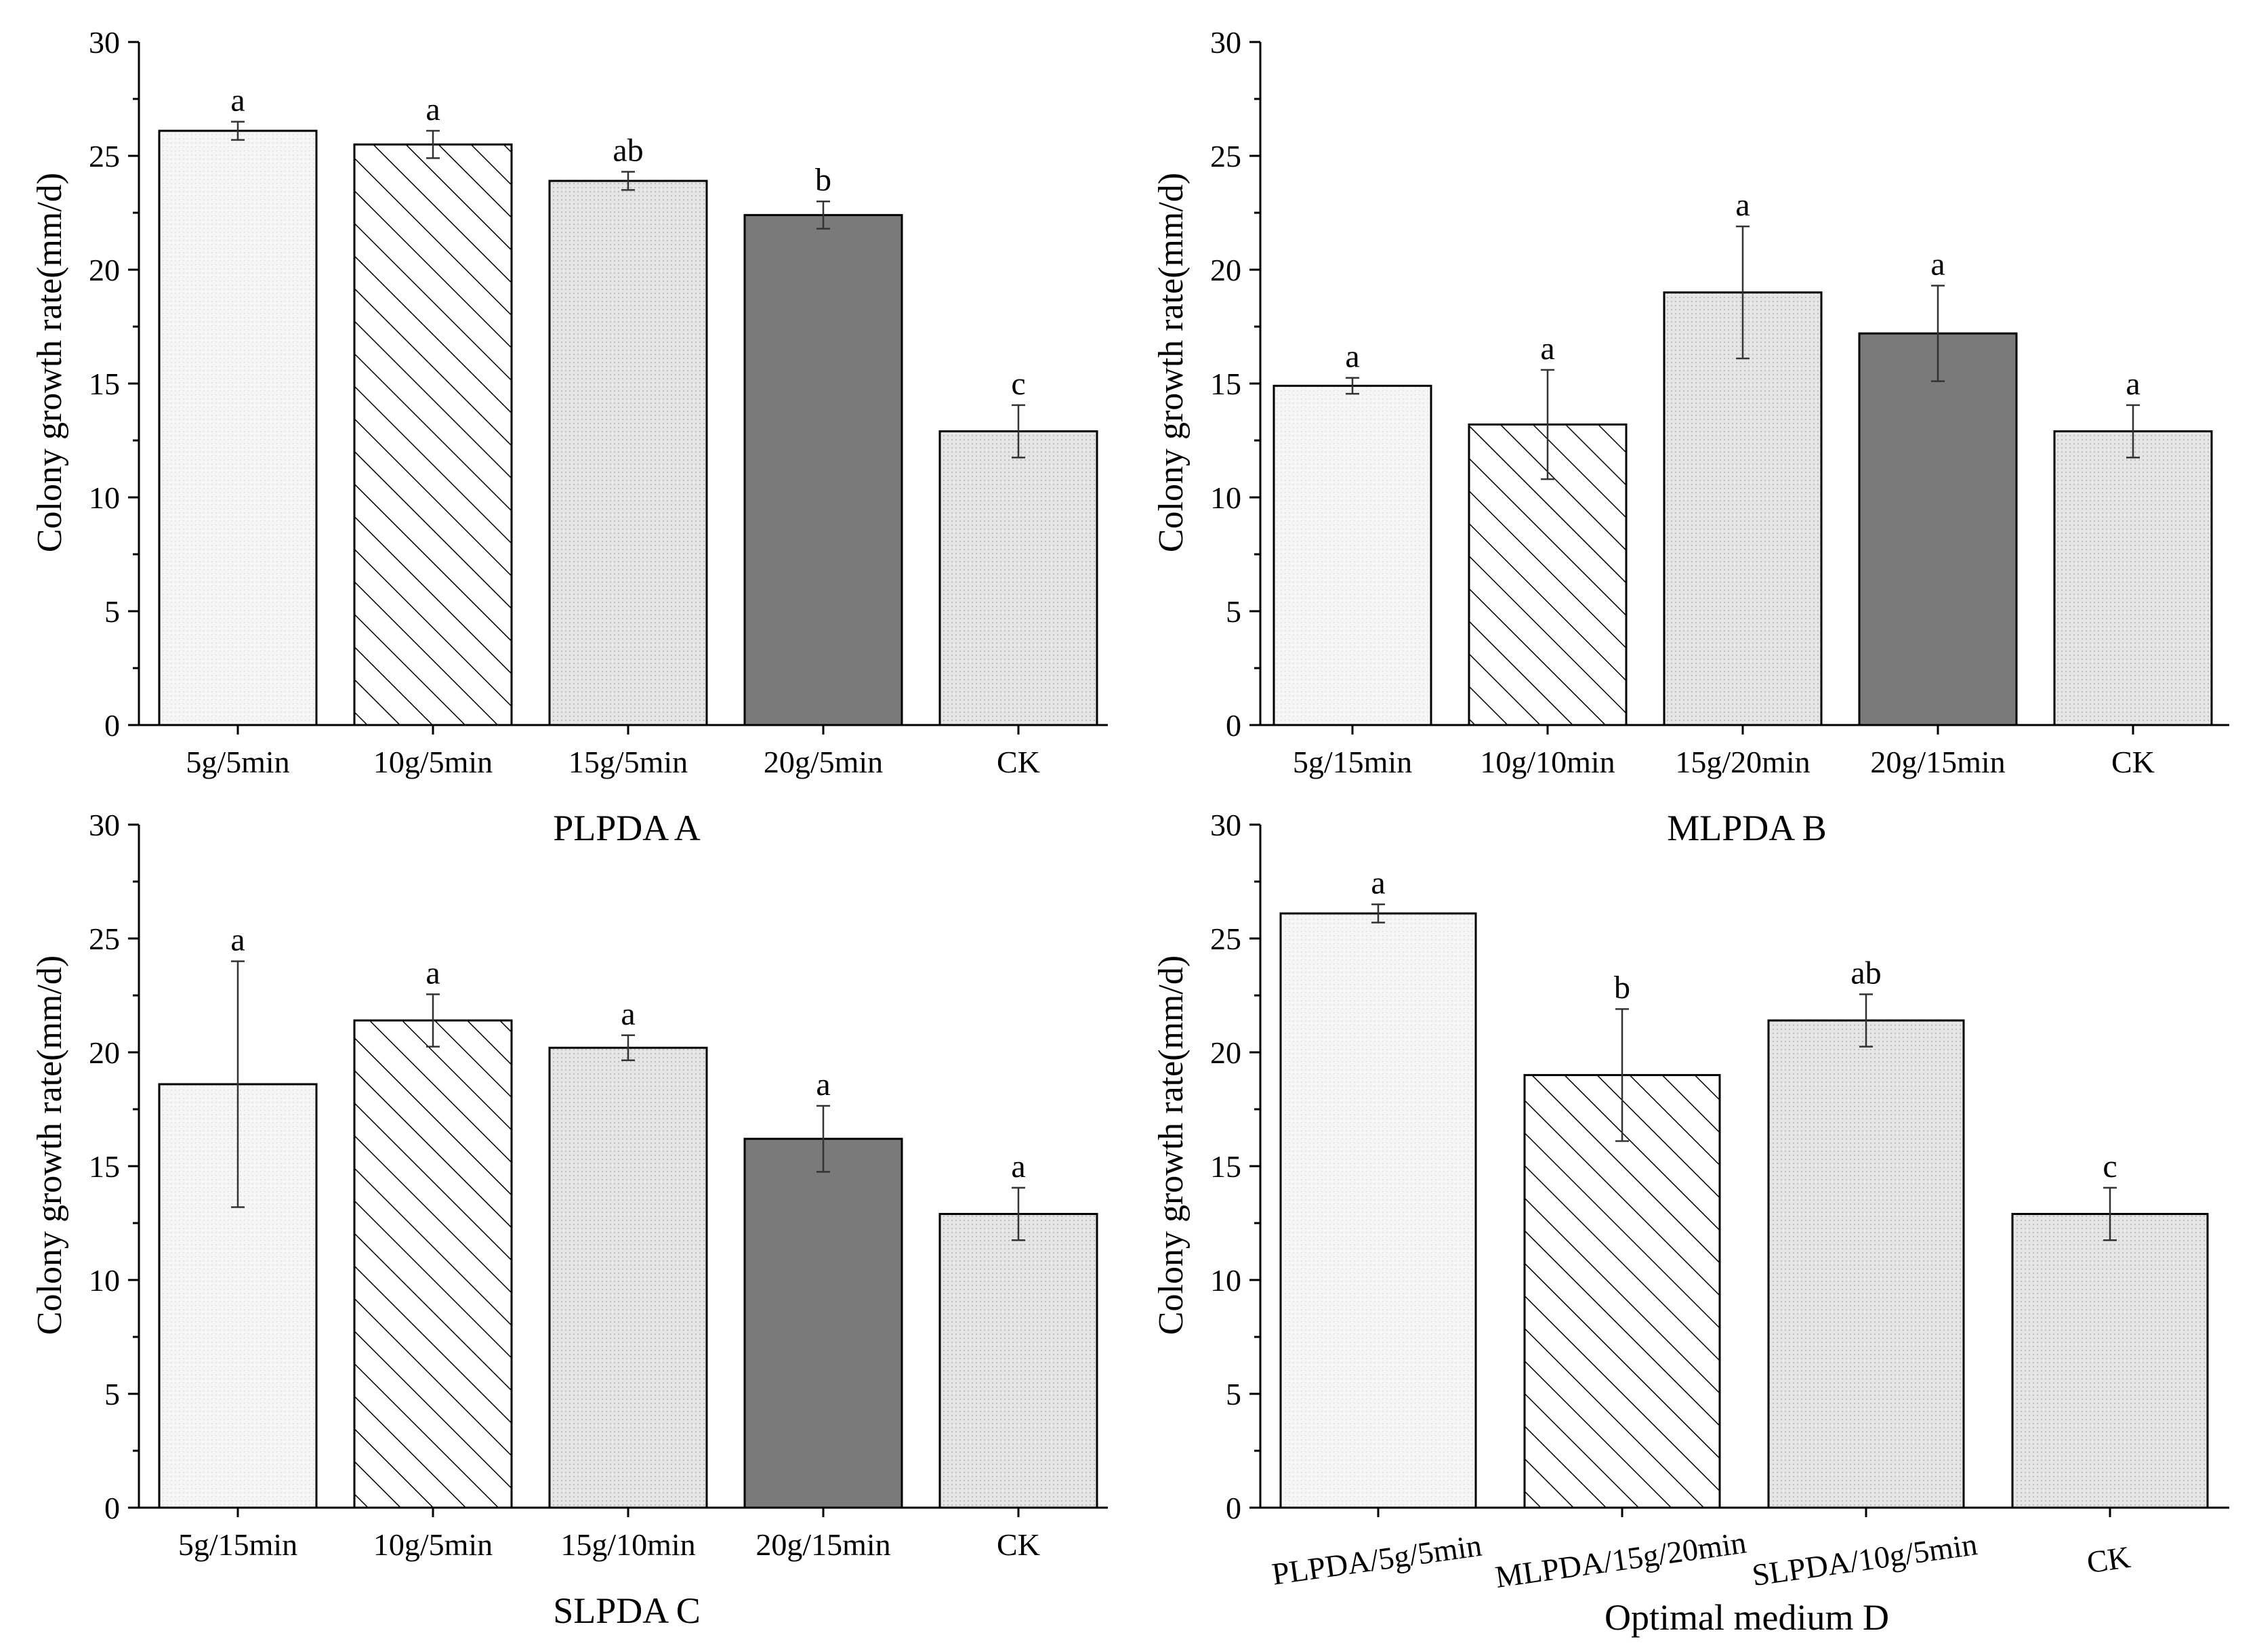 The image size is (2255, 1652). I want to click on panel-title: Optimal medium D, so click(1747, 1617).